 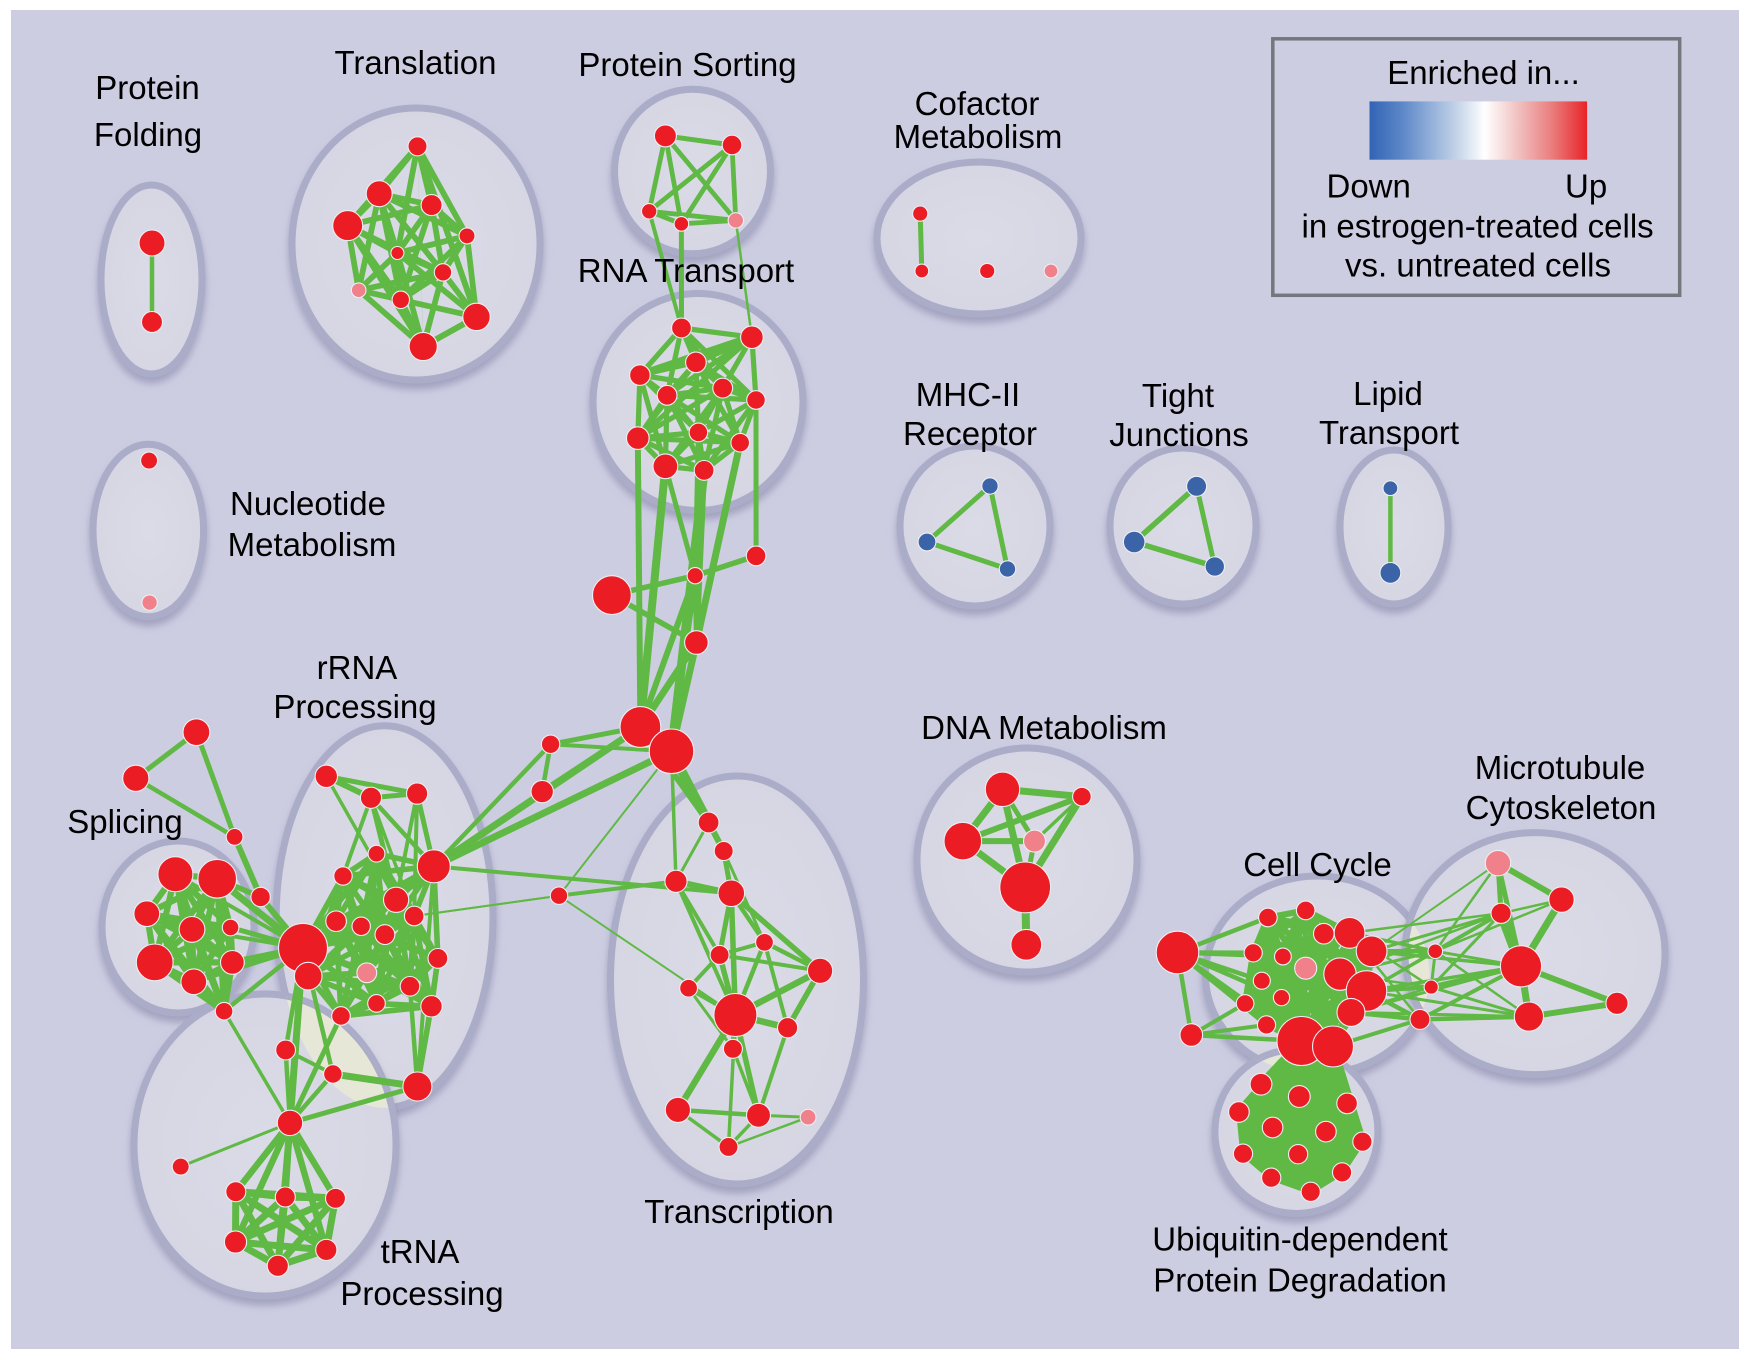 What do you see at coordinates (1389, 432) in the screenshot?
I see `svg-text: Transport` at bounding box center [1389, 432].